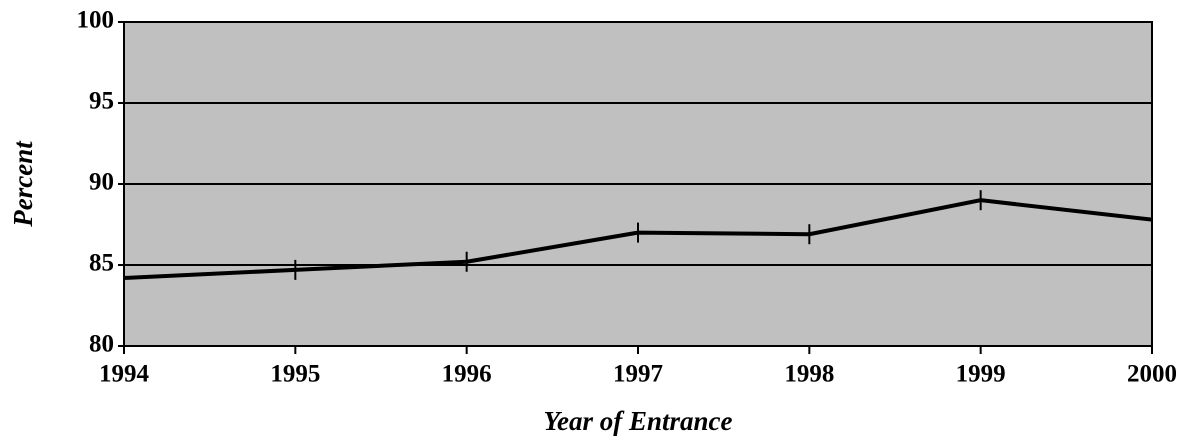  I want to click on x-tick-label: 1995, so click(295, 374).